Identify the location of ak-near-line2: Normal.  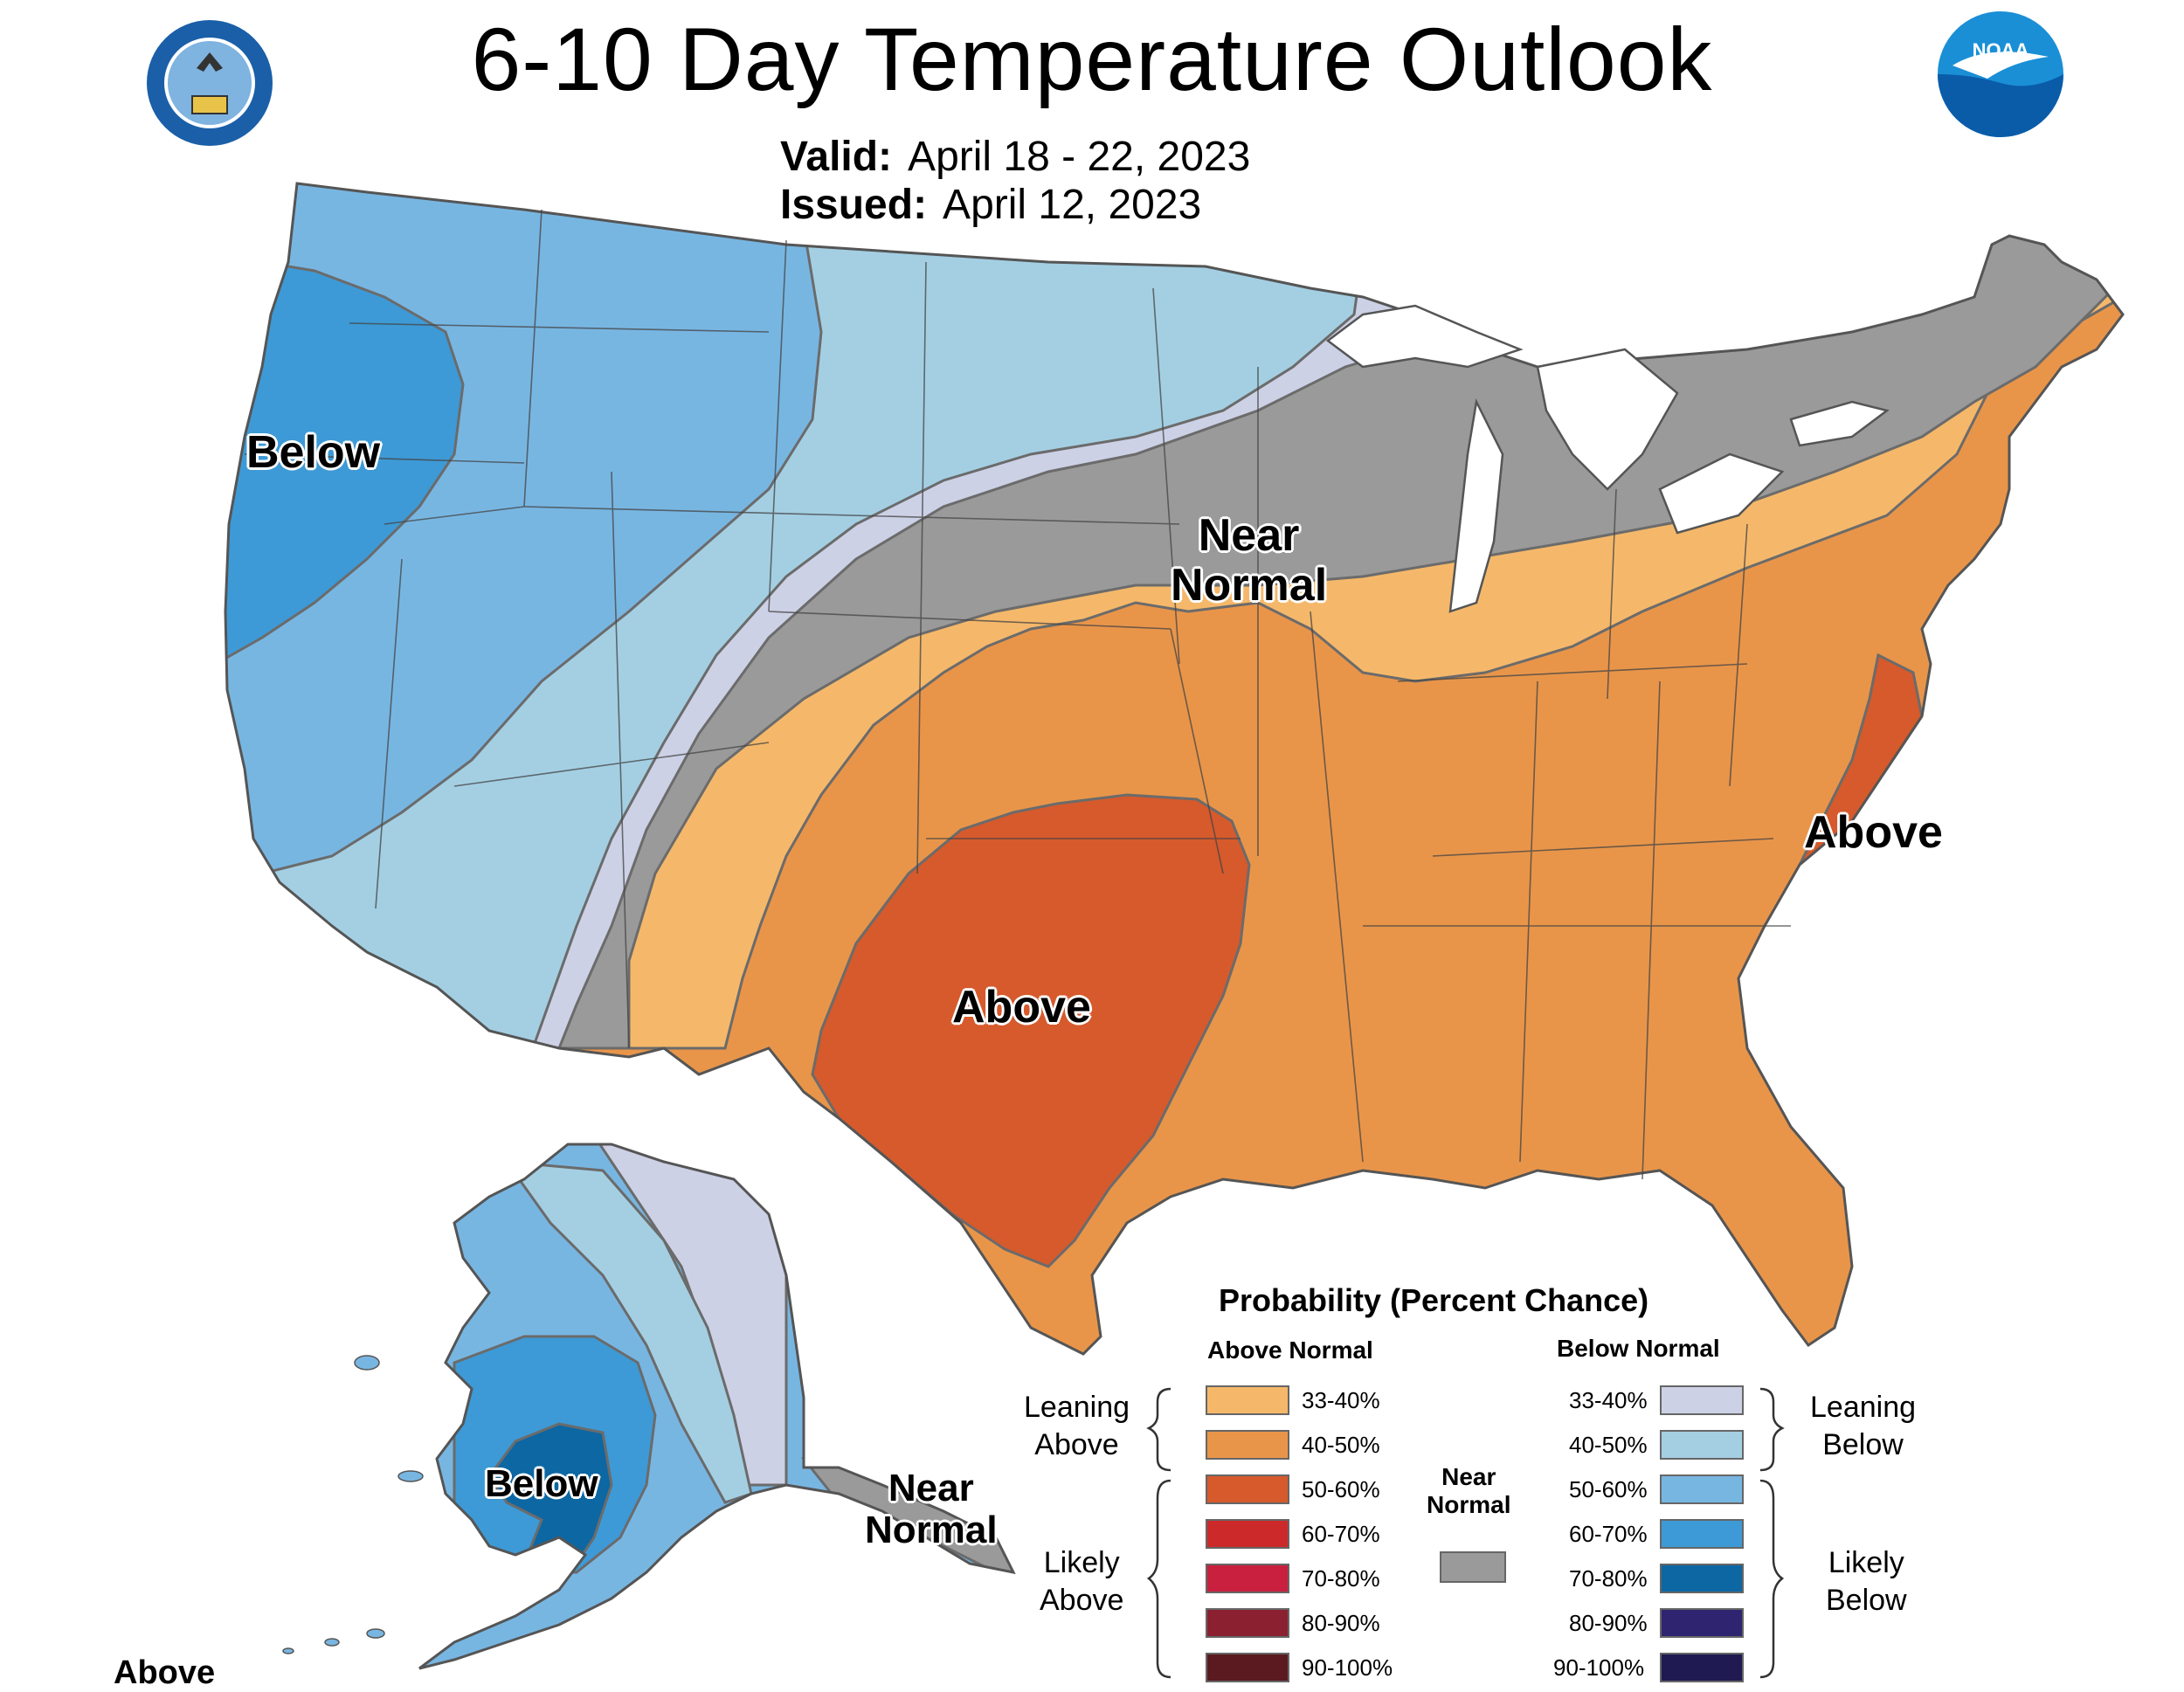
(931, 1531).